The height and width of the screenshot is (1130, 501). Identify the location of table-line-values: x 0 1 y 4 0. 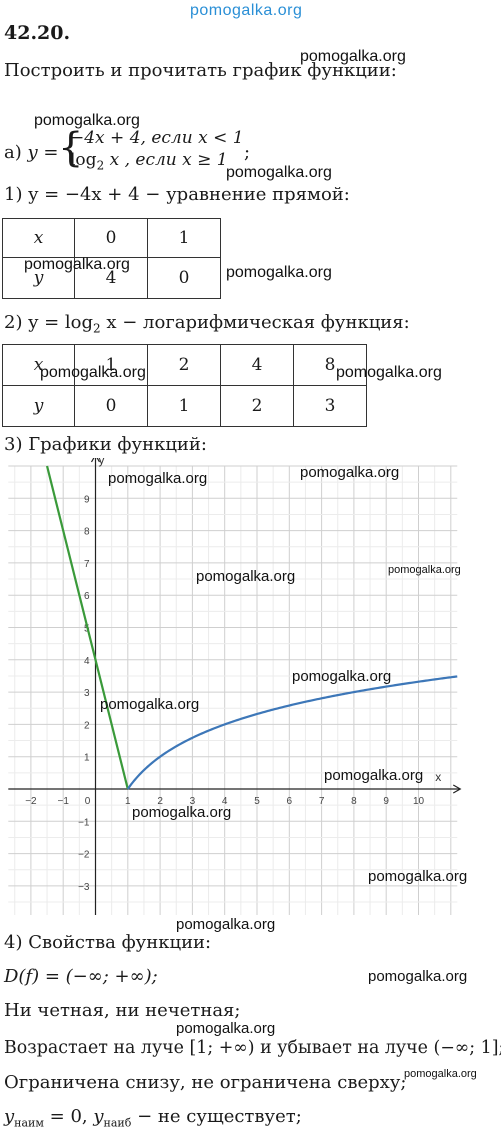
(111, 258).